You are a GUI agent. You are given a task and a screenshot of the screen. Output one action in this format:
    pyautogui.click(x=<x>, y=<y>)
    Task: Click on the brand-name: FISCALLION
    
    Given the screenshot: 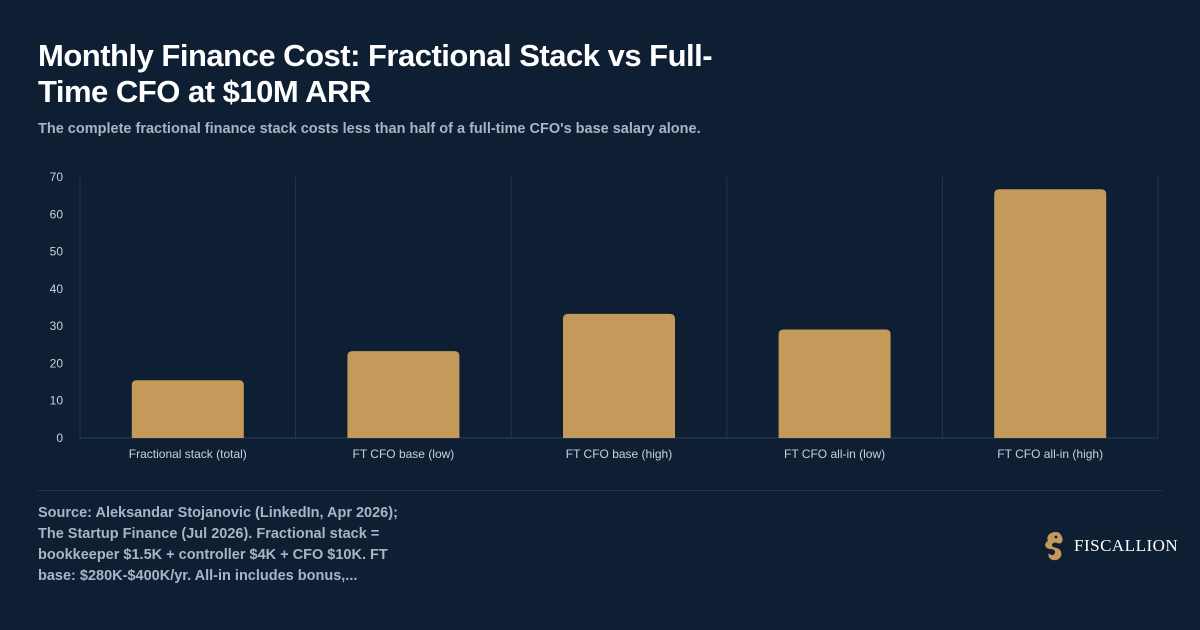 What is the action you would take?
    pyautogui.click(x=1126, y=545)
    